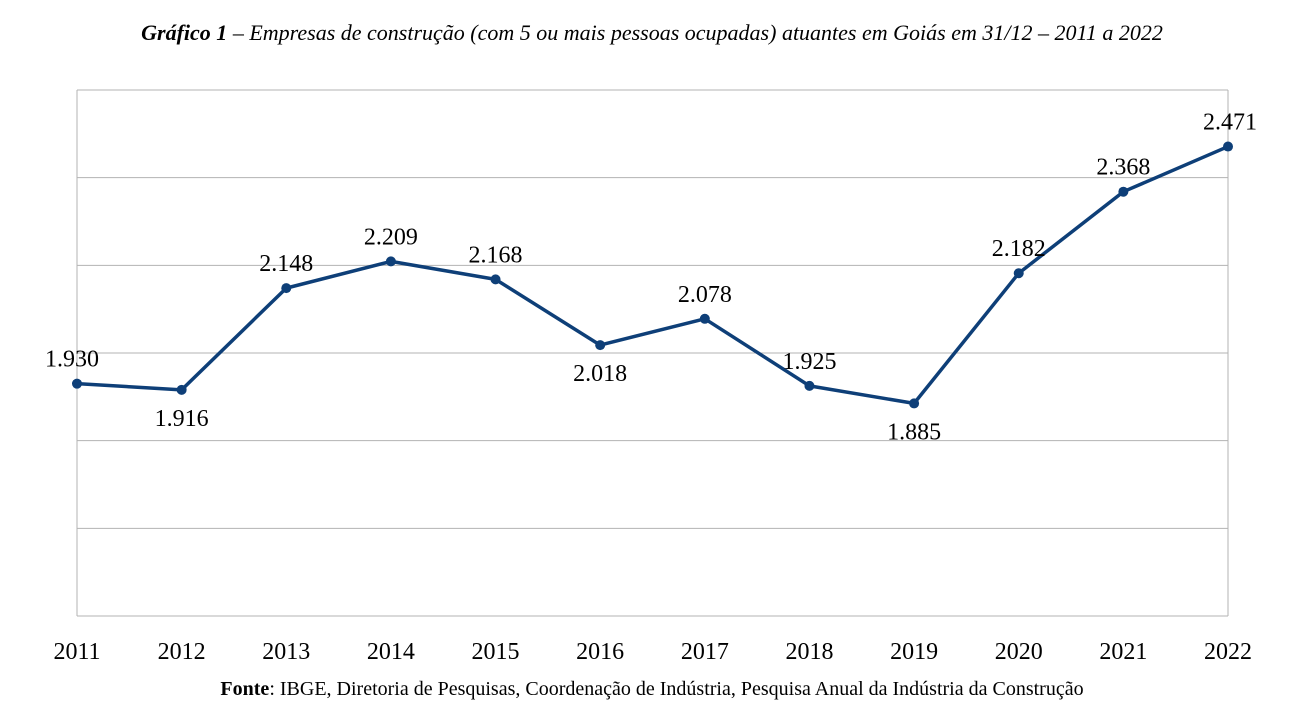 This screenshot has height=727, width=1304. I want to click on data-label: 1.885, so click(914, 432).